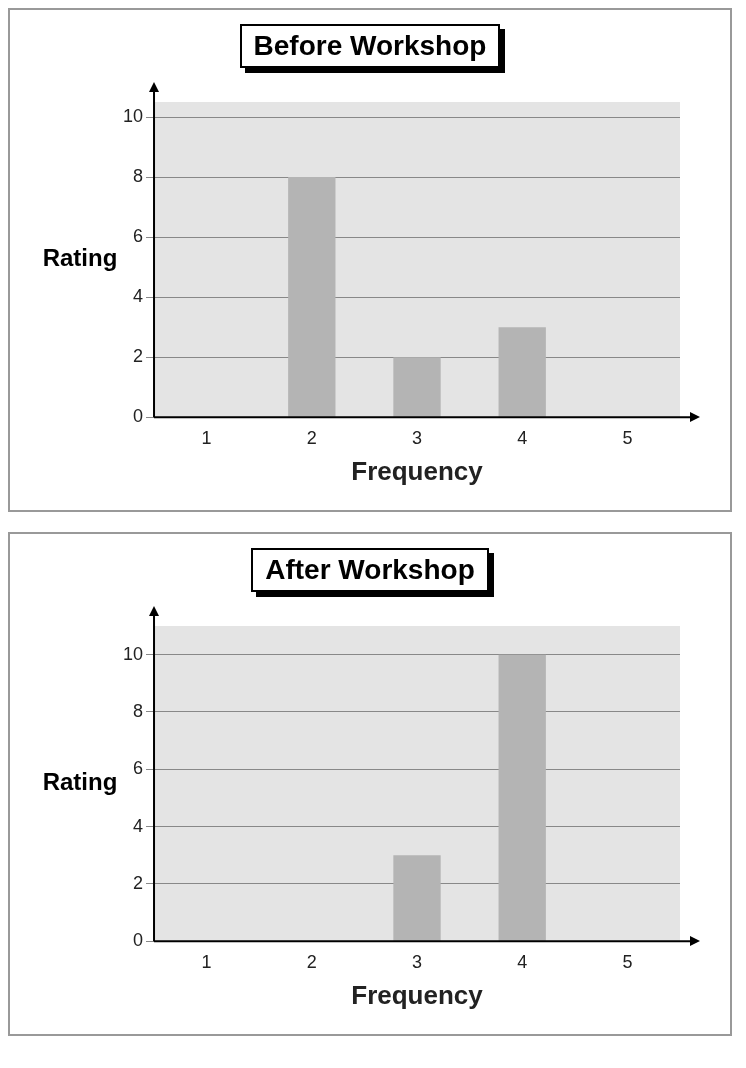  What do you see at coordinates (370, 46) in the screenshot?
I see `chart-title: Before Workshop` at bounding box center [370, 46].